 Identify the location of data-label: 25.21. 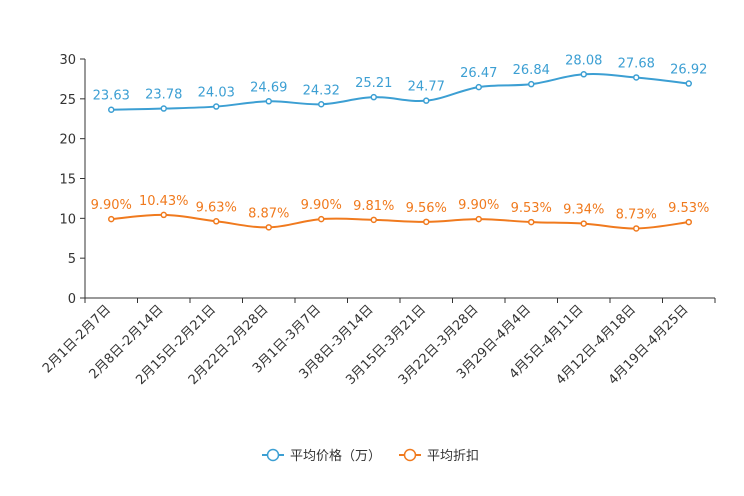
(373, 83).